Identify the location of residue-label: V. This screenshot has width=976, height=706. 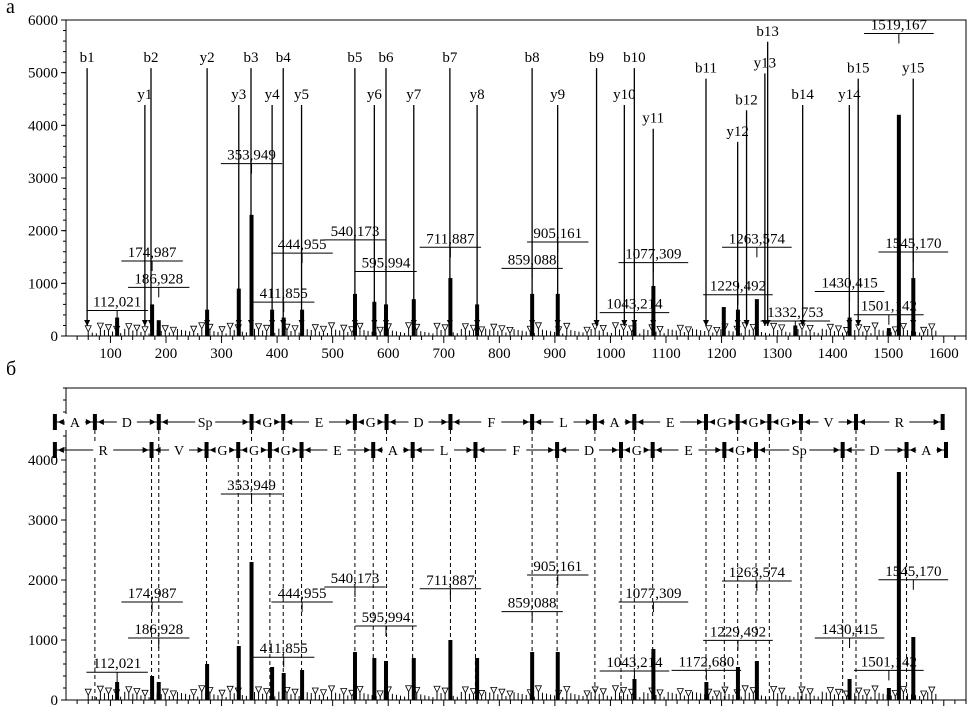
(179, 451).